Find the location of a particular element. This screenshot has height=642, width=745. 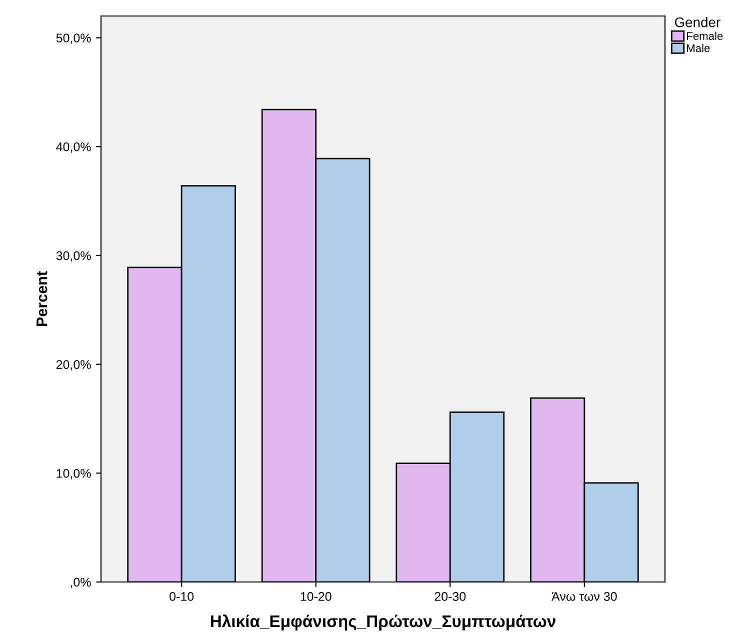

x-tick-label: 20-30 is located at coordinates (450, 596).